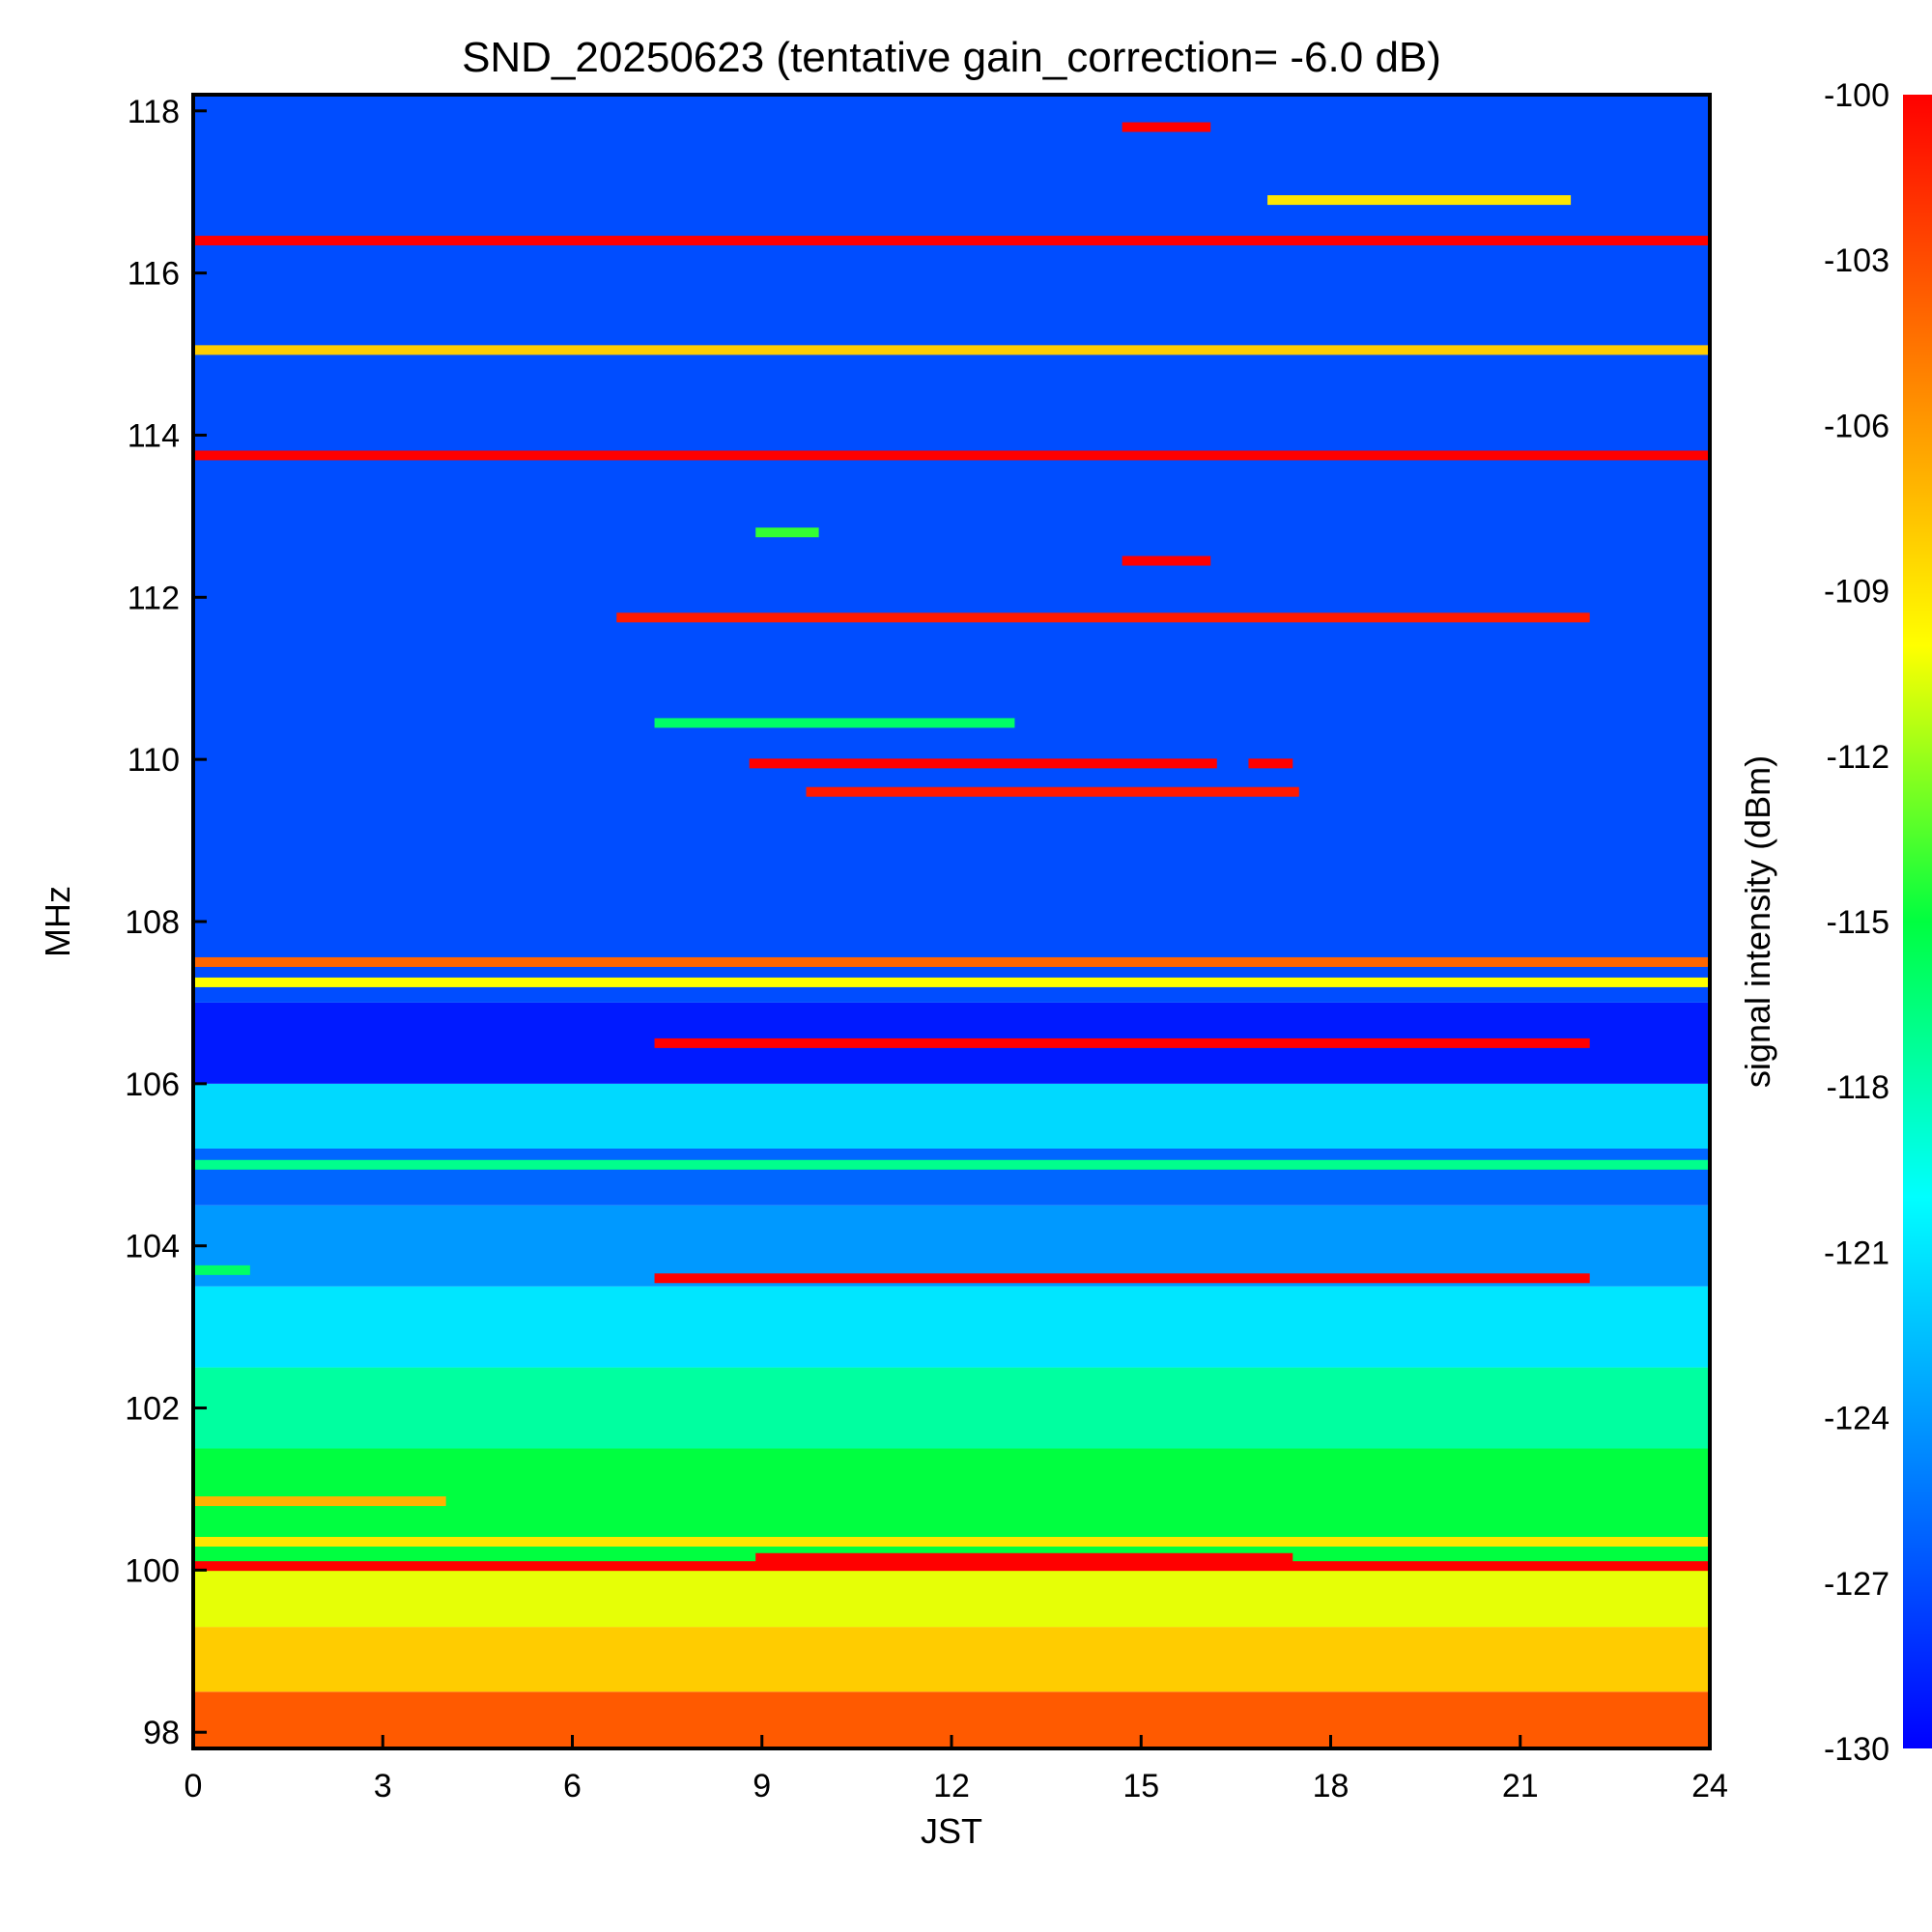 The height and width of the screenshot is (1932, 1932). I want to click on y-tick-label: 116, so click(154, 274).